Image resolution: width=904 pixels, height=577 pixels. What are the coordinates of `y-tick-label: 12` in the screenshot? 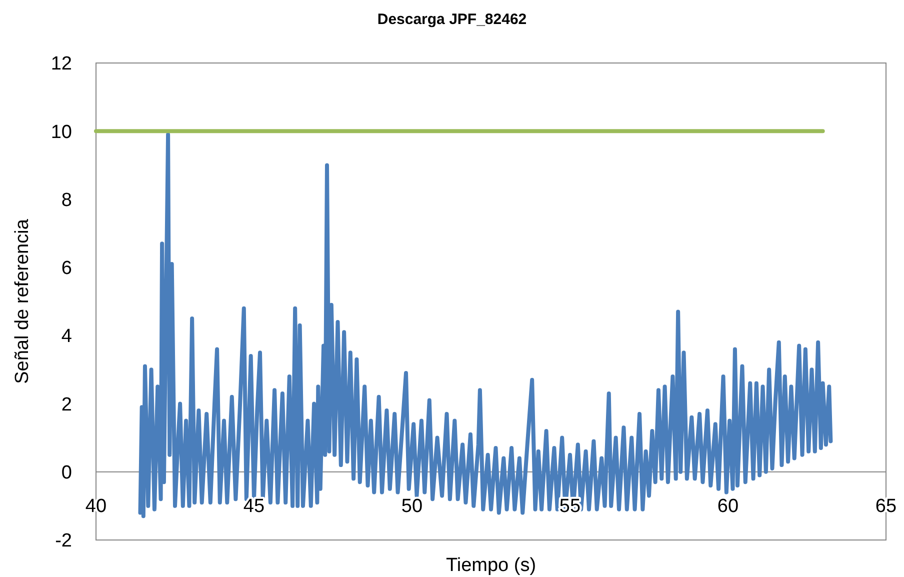 It's located at (61, 64).